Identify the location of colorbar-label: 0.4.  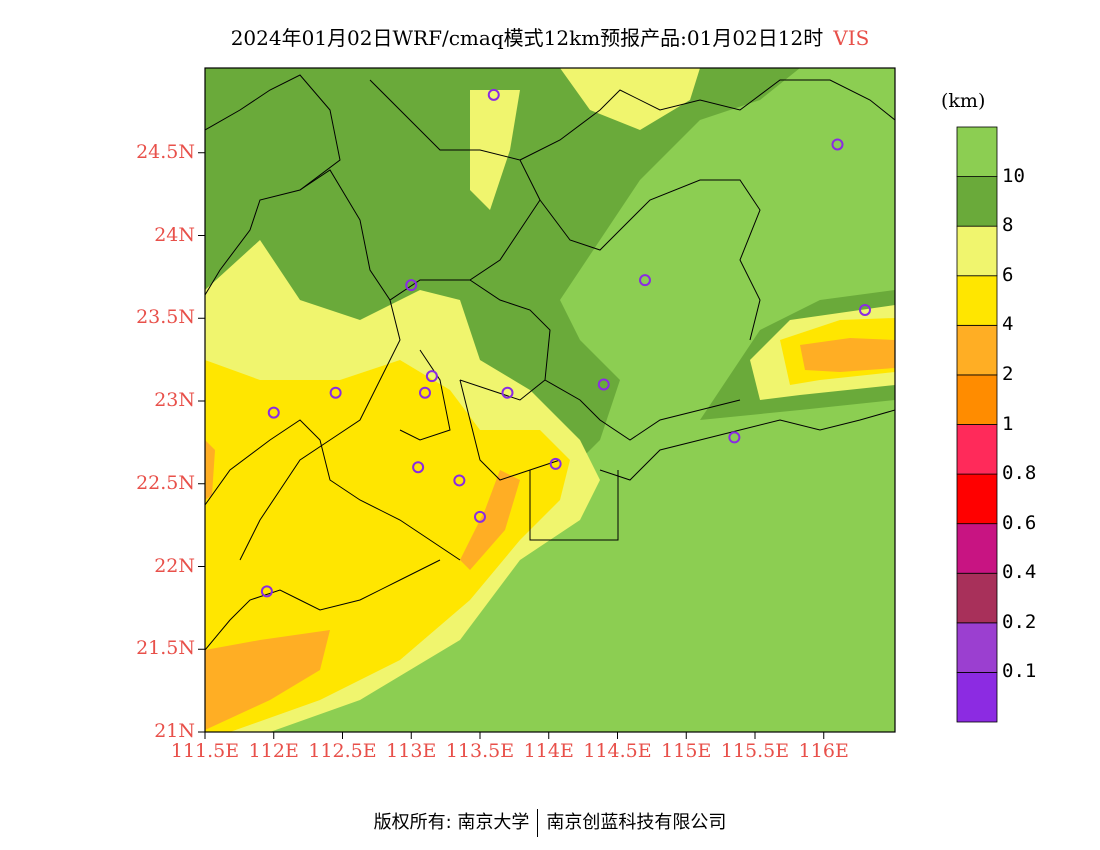
(1019, 572).